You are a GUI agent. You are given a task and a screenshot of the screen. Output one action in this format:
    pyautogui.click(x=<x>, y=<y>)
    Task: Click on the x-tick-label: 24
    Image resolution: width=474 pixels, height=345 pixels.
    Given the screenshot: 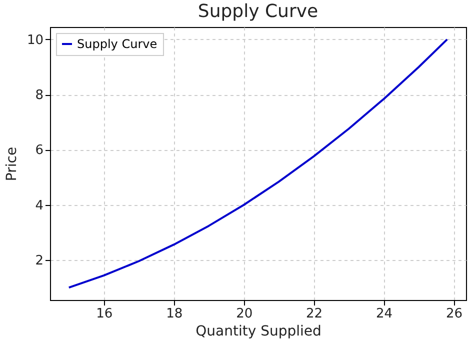 What is the action you would take?
    pyautogui.click(x=384, y=314)
    